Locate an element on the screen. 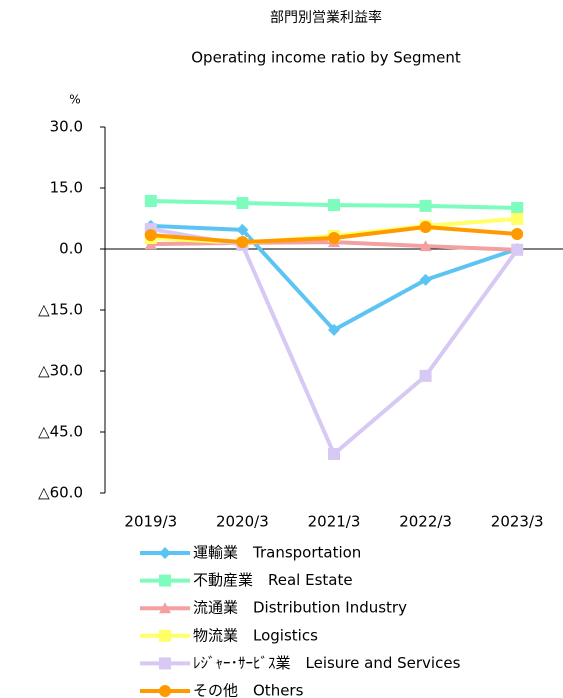  legend-label: その他 Others is located at coordinates (248, 690).